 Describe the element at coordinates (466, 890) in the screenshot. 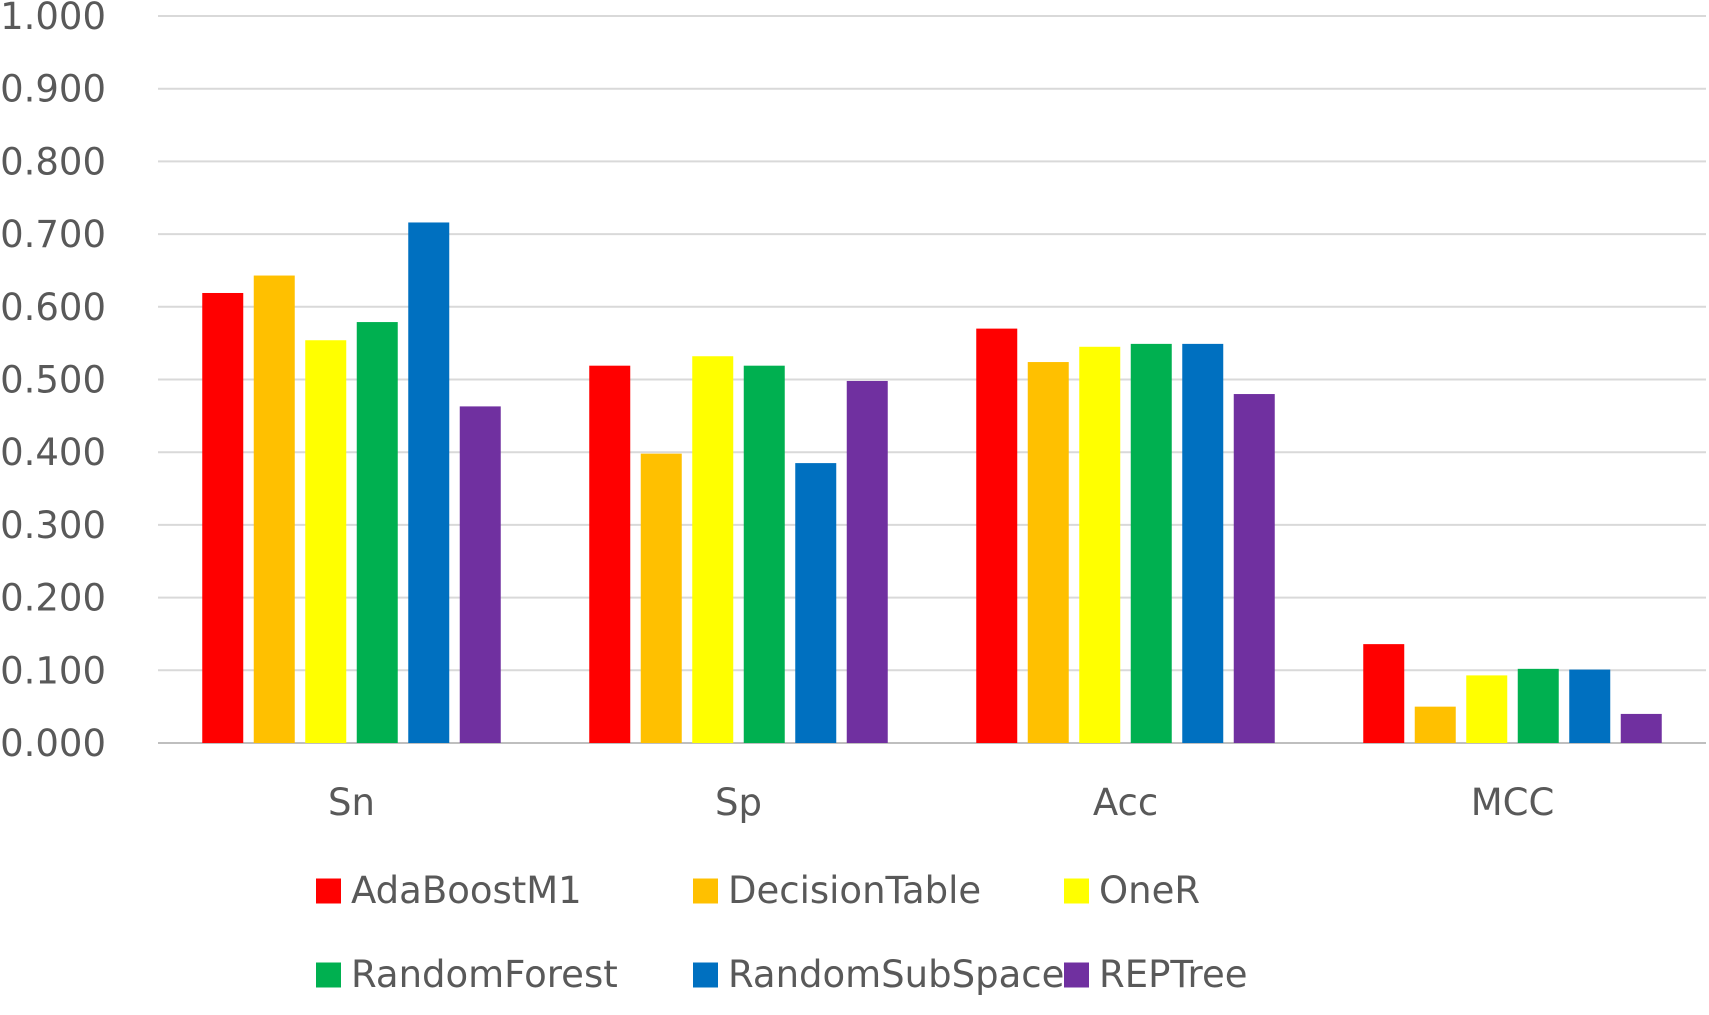

I see `legend-label: AdaBoostM1` at that location.